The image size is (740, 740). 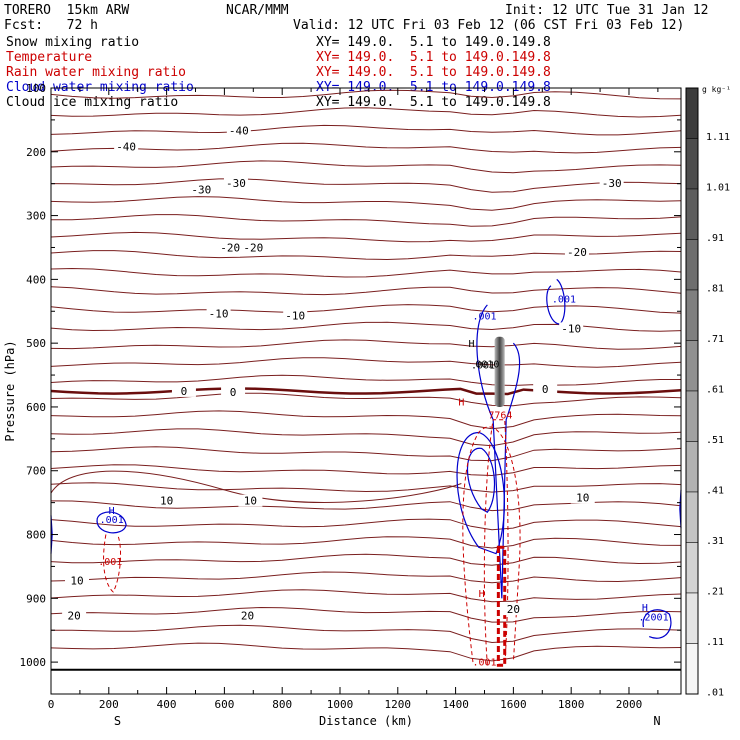 What do you see at coordinates (167, 704) in the screenshot?
I see `x-tick-label: 400` at bounding box center [167, 704].